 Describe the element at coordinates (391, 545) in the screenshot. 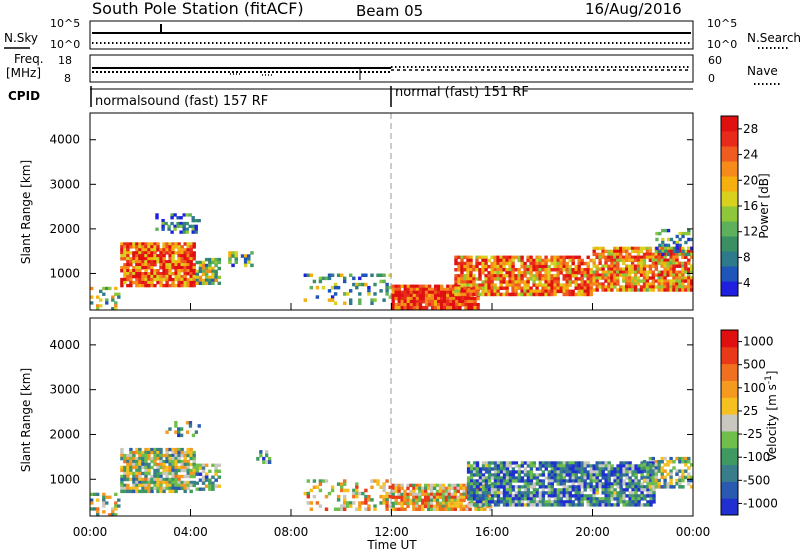

I see `time-ut-xlabel: Time UT` at that location.